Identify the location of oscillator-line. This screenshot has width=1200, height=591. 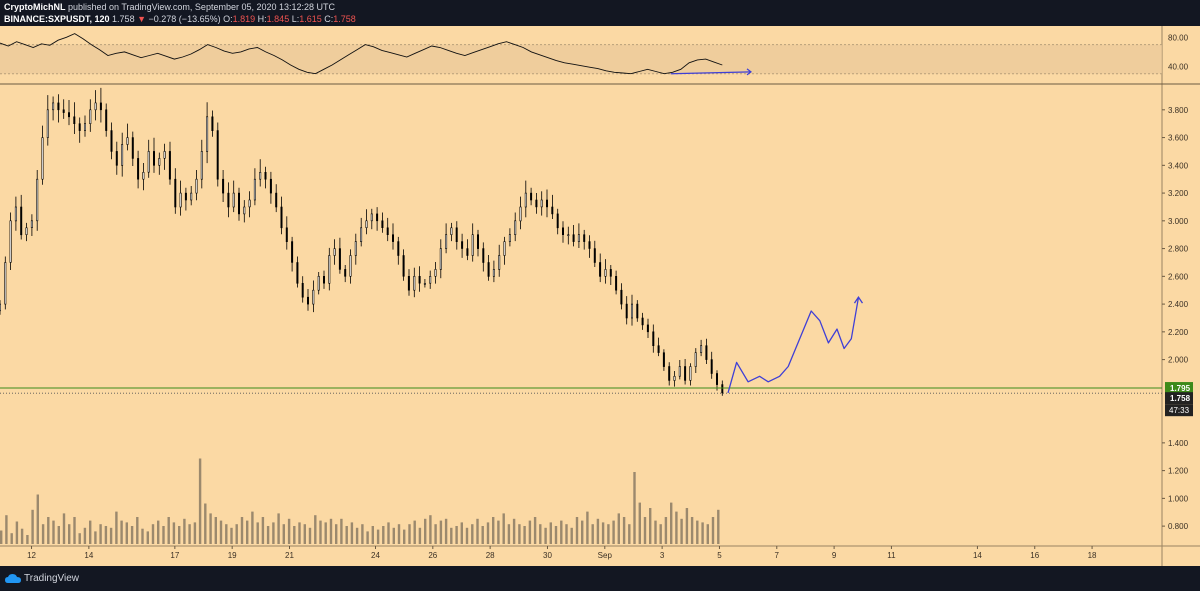
(361, 54).